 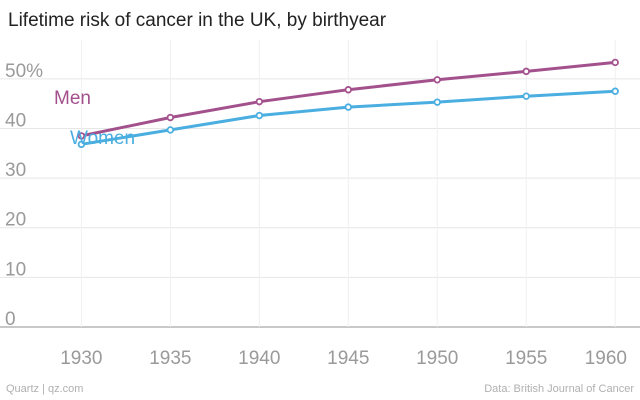 I want to click on point-men-1935, so click(x=170, y=117).